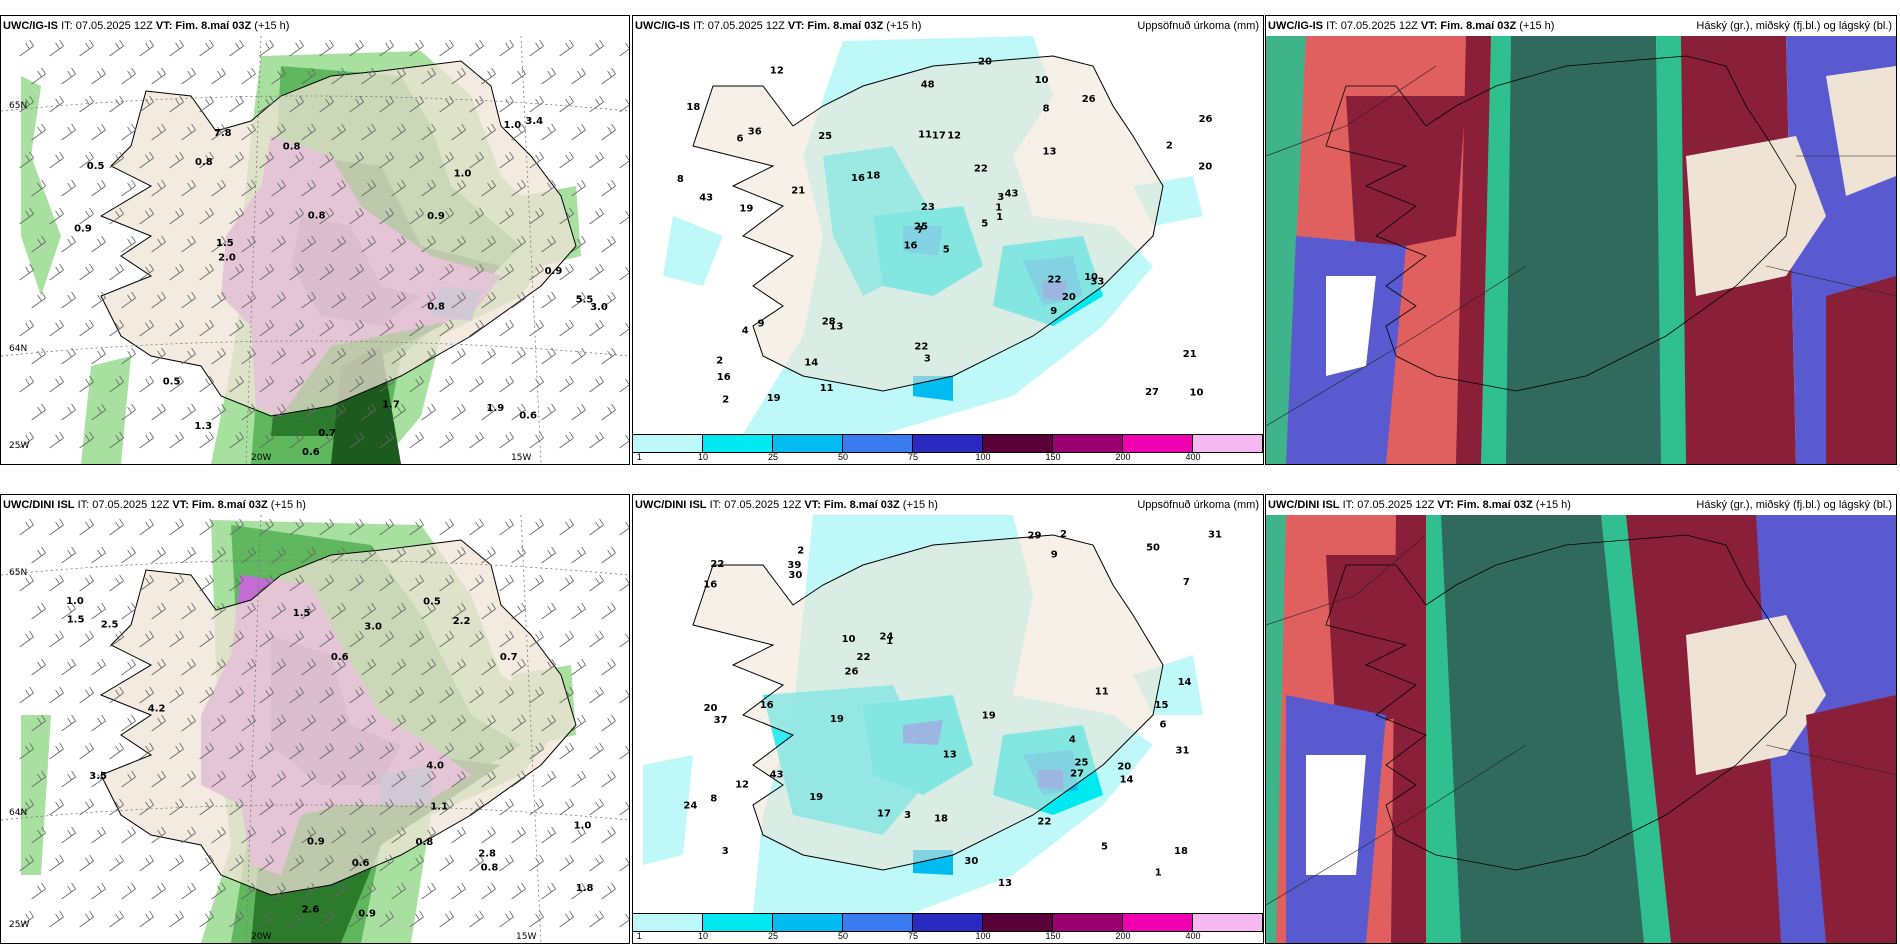 This screenshot has width=1900, height=950. I want to click on value-label: 13, so click(1005, 883).